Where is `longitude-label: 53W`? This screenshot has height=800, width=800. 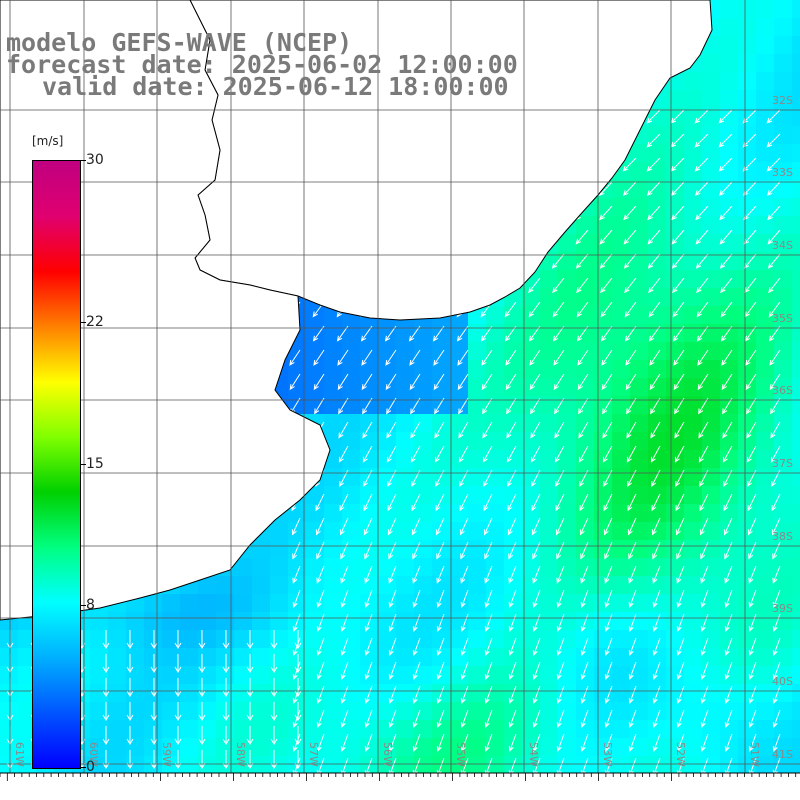
longitude-label: 53W is located at coordinates (607, 754).